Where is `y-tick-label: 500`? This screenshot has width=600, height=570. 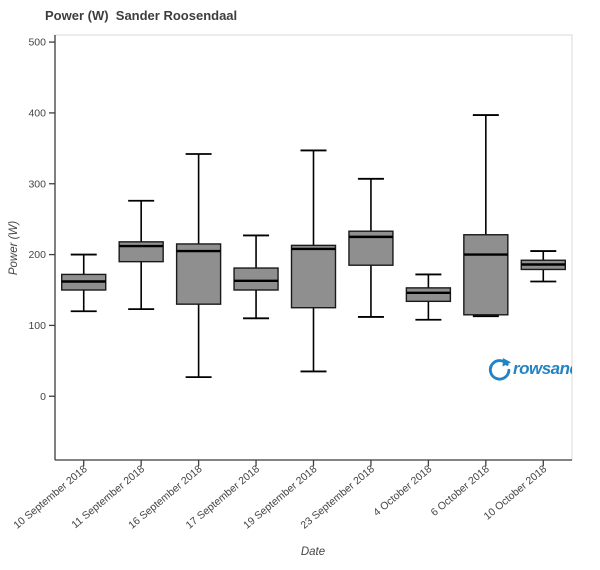 y-tick-label: 500 is located at coordinates (37, 43).